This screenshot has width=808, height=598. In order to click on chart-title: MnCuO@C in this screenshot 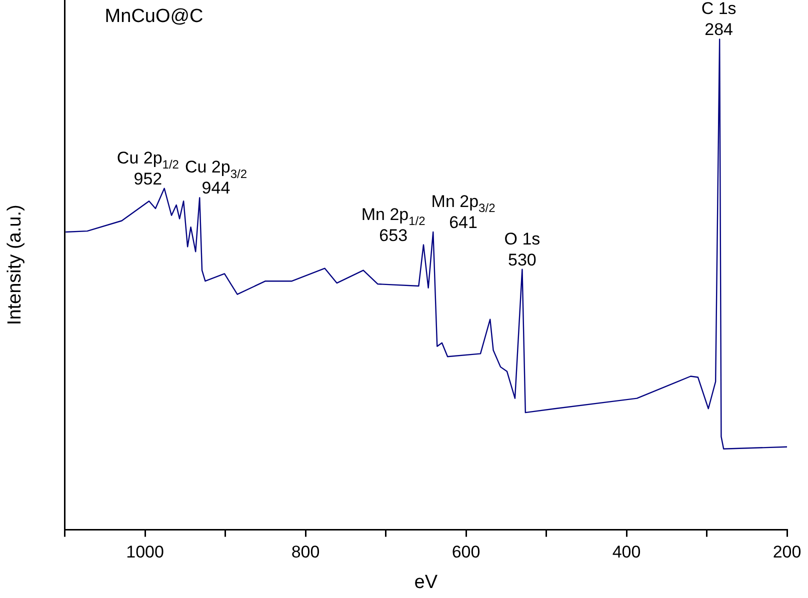, I will do `click(154, 16)`.